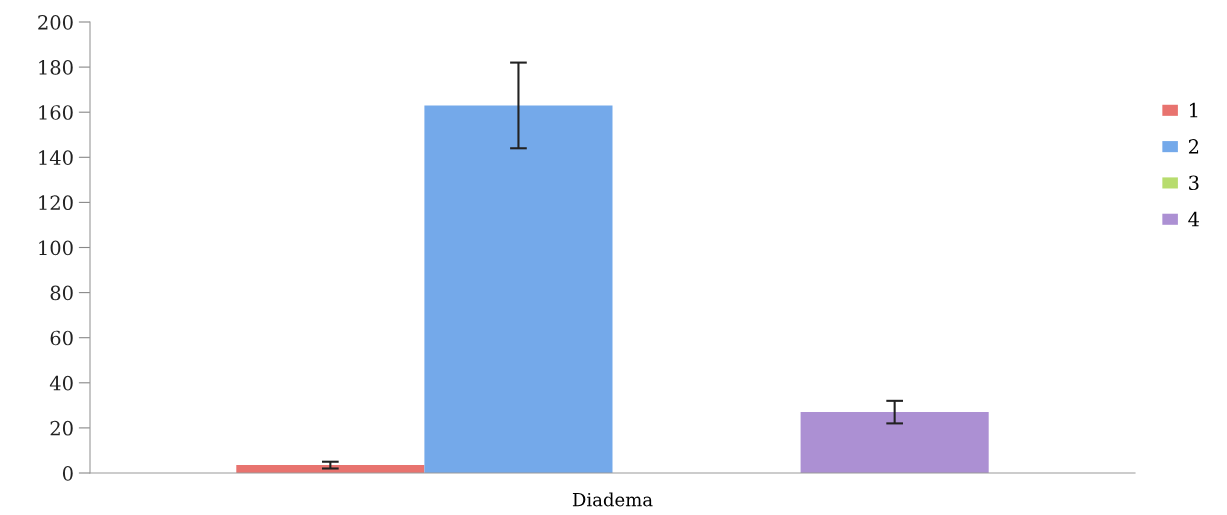  What do you see at coordinates (61, 383) in the screenshot?
I see `y-tick-label: 40` at bounding box center [61, 383].